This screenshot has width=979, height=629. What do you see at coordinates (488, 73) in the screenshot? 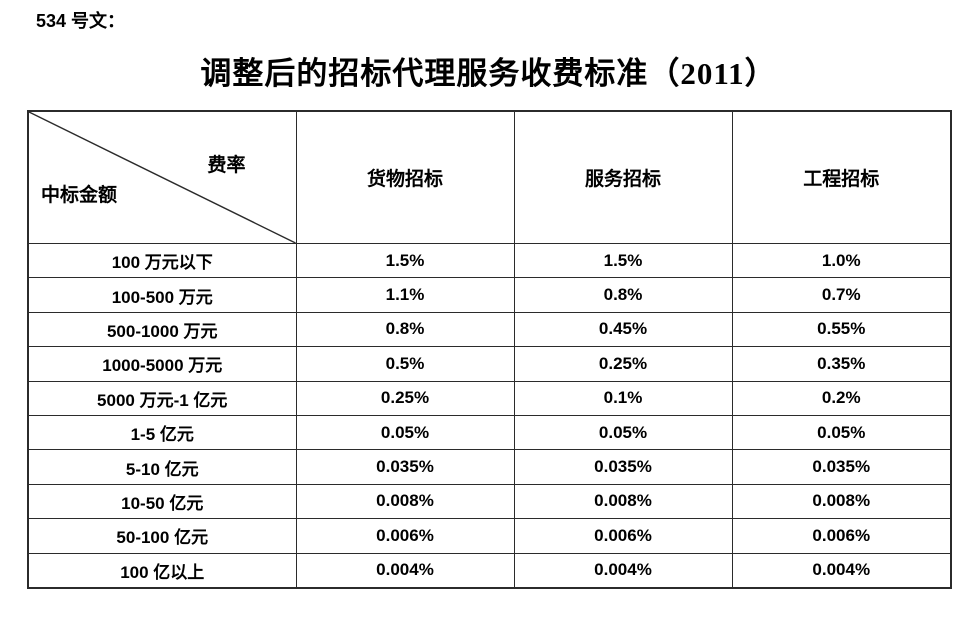
I see `page-title: 调整后的招标代理服务收费标准（2011）` at bounding box center [488, 73].